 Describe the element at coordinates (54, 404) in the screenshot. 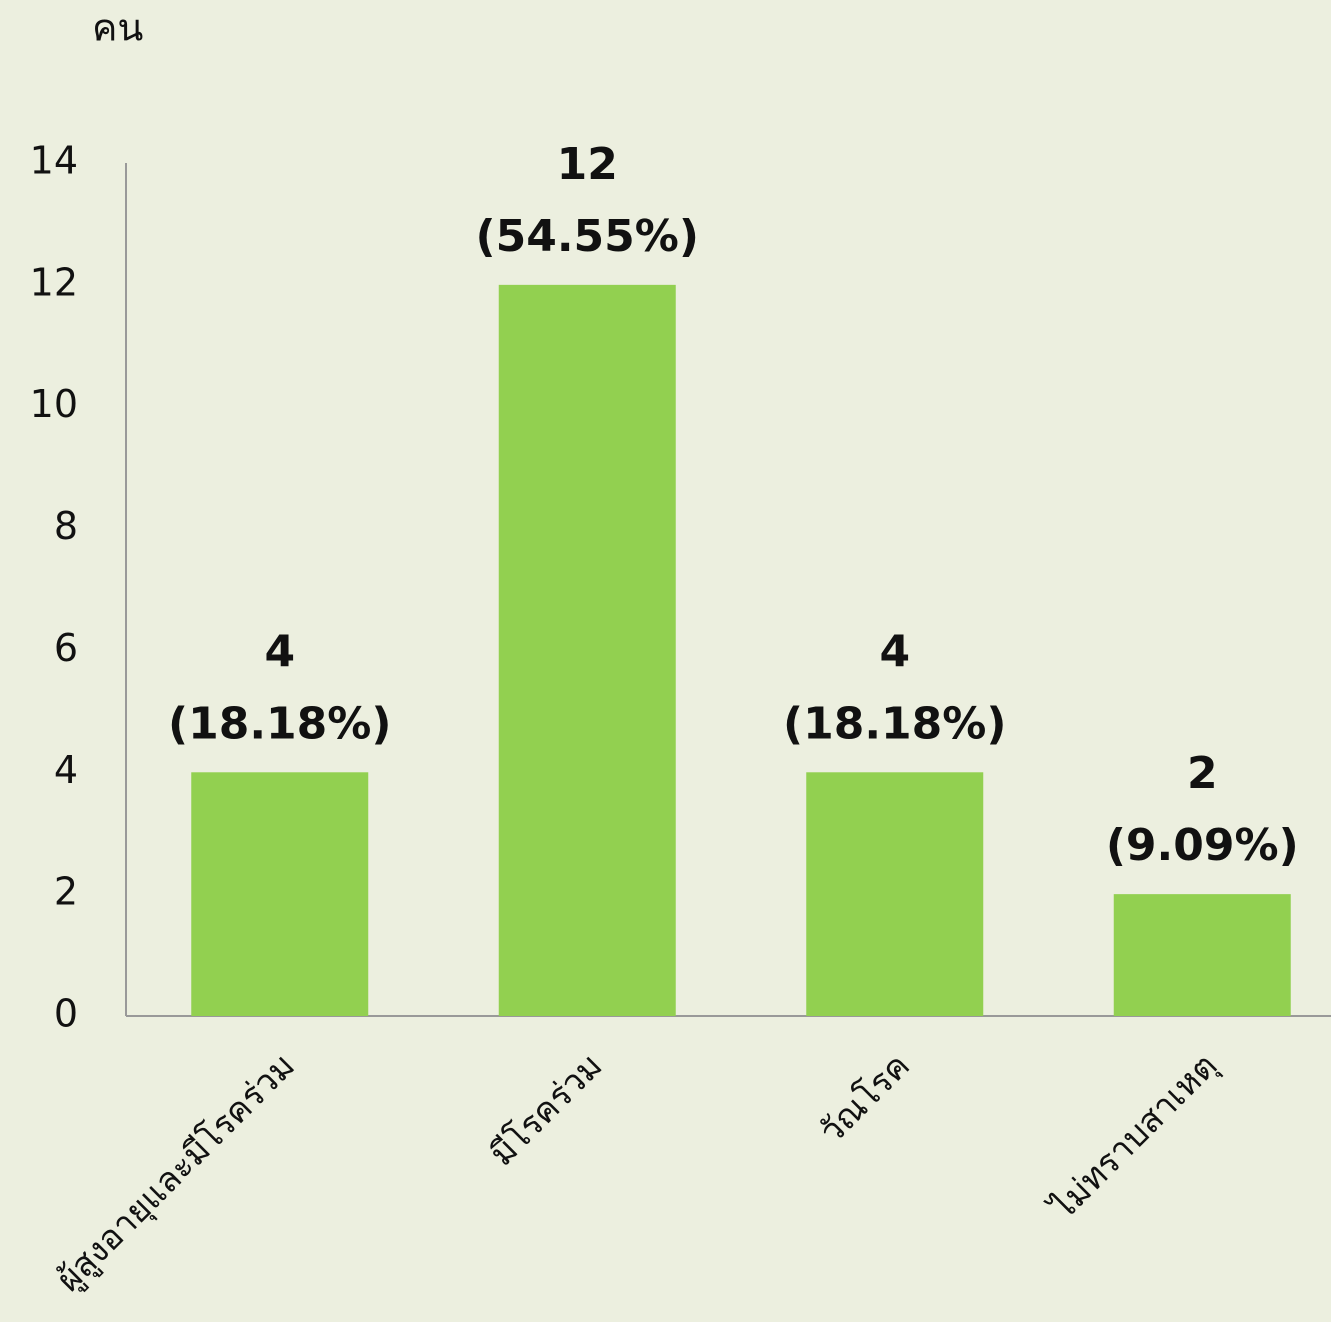

I see `y-tick-label: 10` at that location.